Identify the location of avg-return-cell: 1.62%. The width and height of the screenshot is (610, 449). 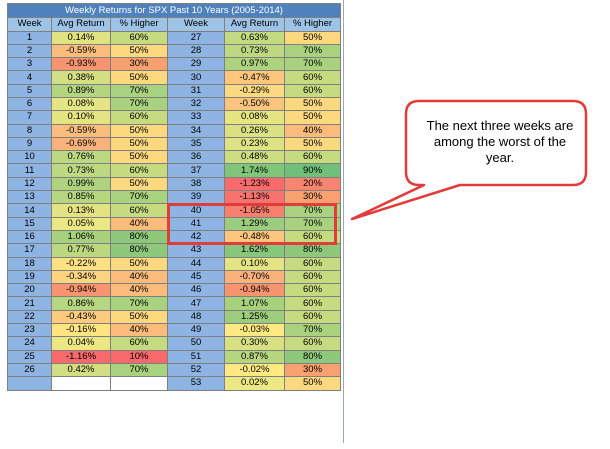
(254, 250).